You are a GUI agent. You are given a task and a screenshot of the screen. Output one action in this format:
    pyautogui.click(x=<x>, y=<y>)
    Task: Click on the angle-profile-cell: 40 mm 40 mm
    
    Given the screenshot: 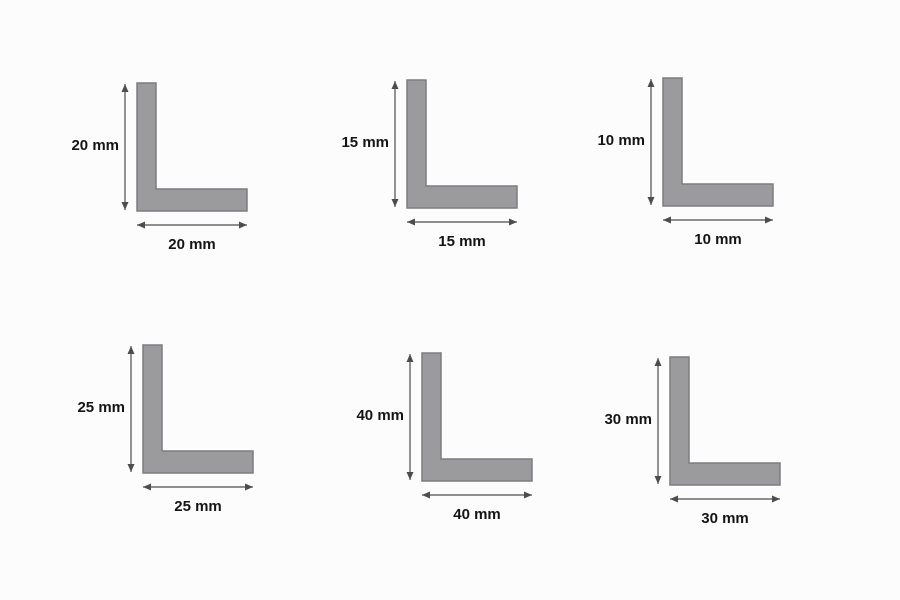 What is the action you would take?
    pyautogui.click(x=475, y=452)
    